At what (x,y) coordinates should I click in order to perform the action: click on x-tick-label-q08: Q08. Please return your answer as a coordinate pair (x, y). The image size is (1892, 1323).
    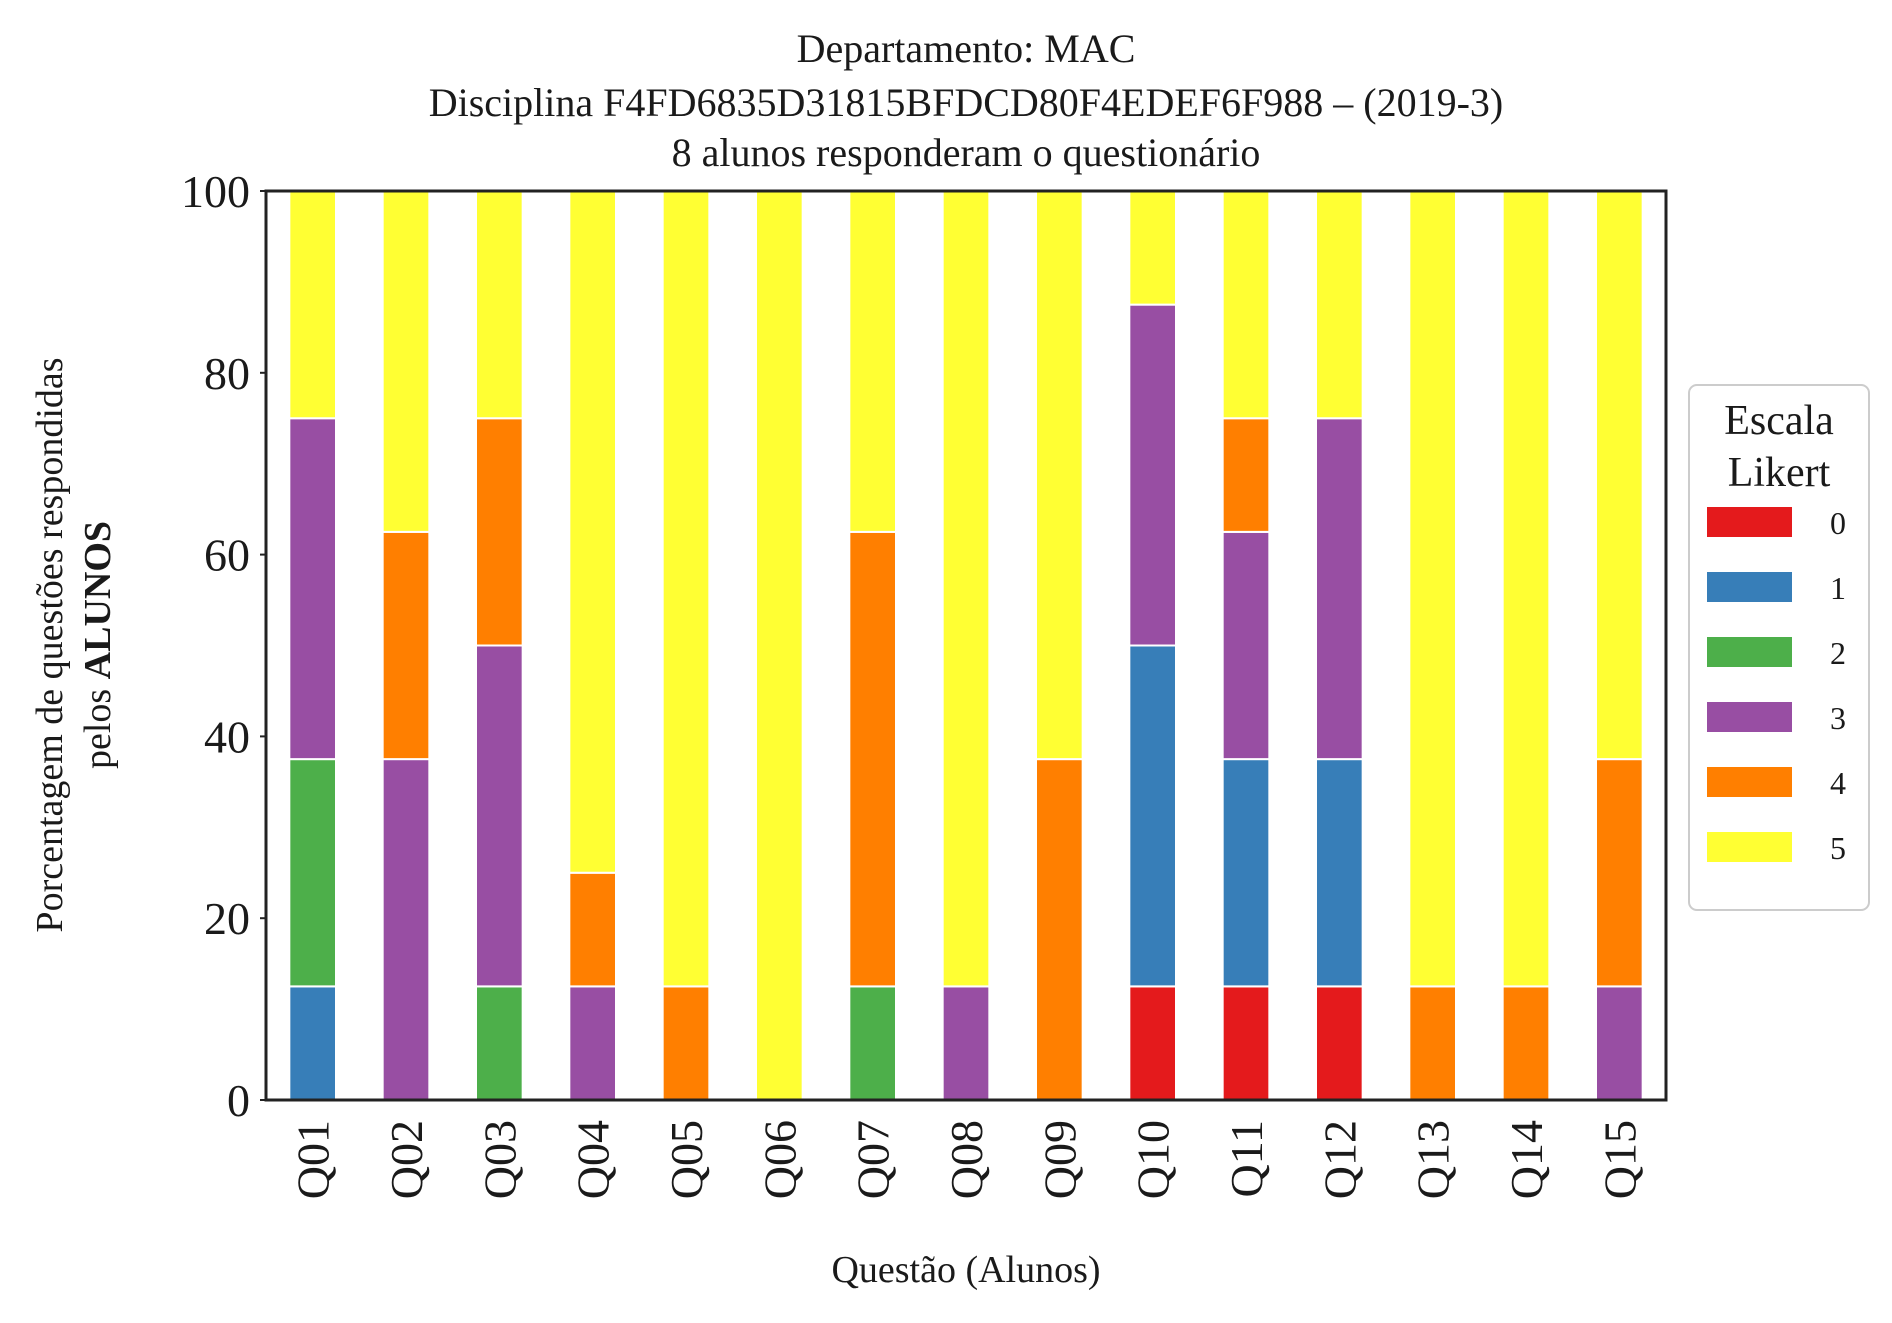
    Looking at the image, I should click on (966, 1159).